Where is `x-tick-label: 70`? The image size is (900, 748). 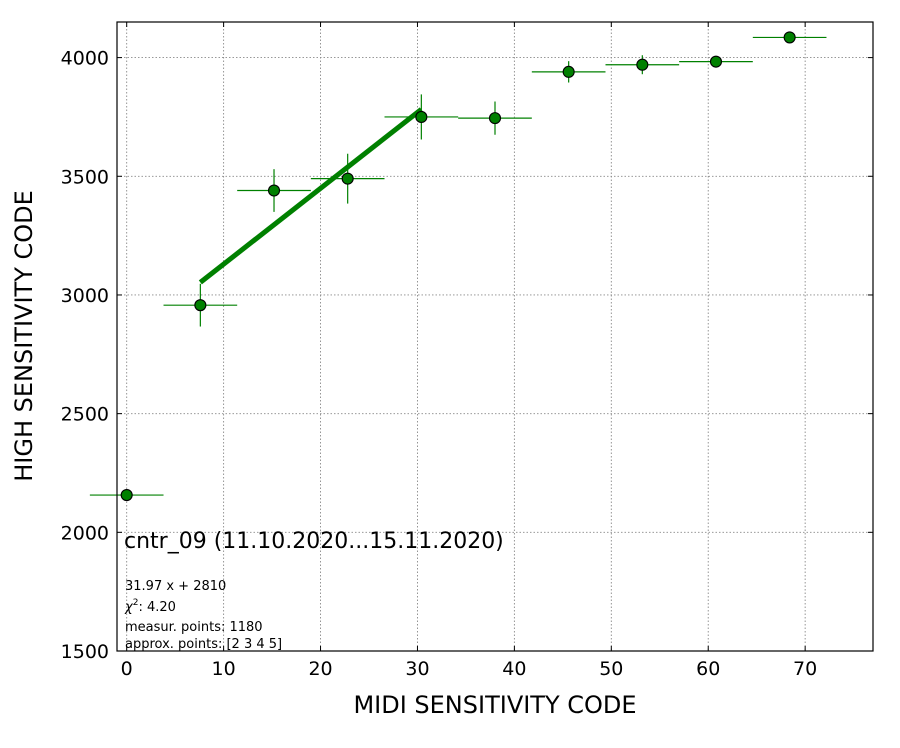 x-tick-label: 70 is located at coordinates (805, 669).